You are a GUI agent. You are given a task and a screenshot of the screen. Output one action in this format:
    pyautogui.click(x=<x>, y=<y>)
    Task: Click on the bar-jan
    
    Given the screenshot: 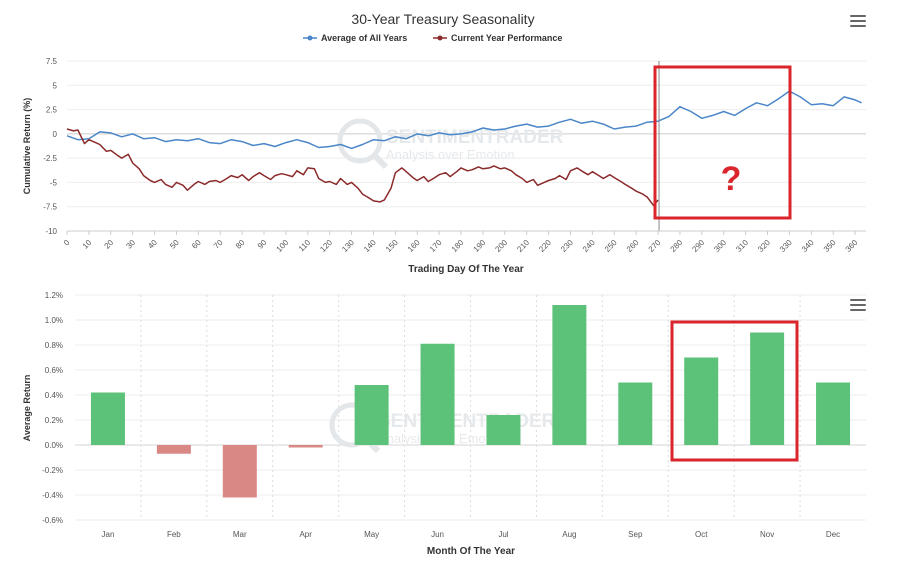 What is the action you would take?
    pyautogui.click(x=107, y=418)
    